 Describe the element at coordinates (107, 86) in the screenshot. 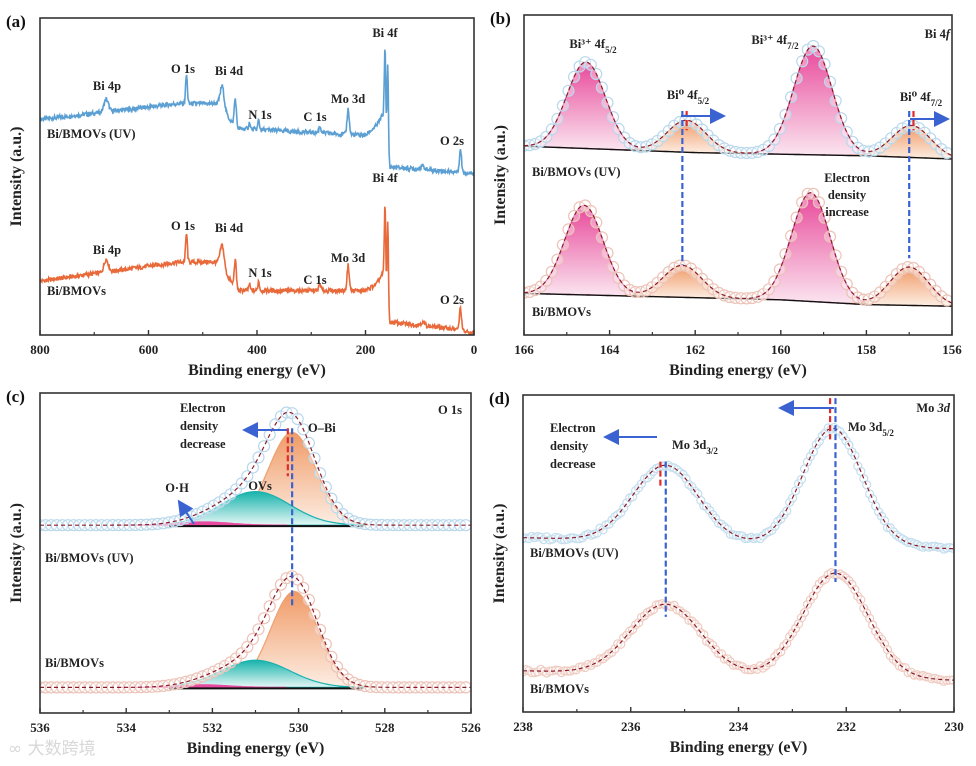

I see `peak-label-uv: Bi 4p` at that location.